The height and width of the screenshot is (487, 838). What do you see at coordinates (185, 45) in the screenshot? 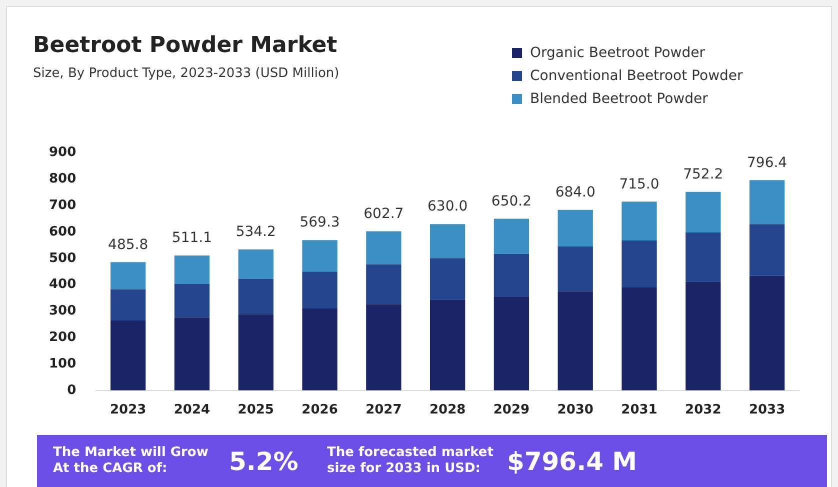
I see `chart-title: Beetroot Powder Market` at bounding box center [185, 45].